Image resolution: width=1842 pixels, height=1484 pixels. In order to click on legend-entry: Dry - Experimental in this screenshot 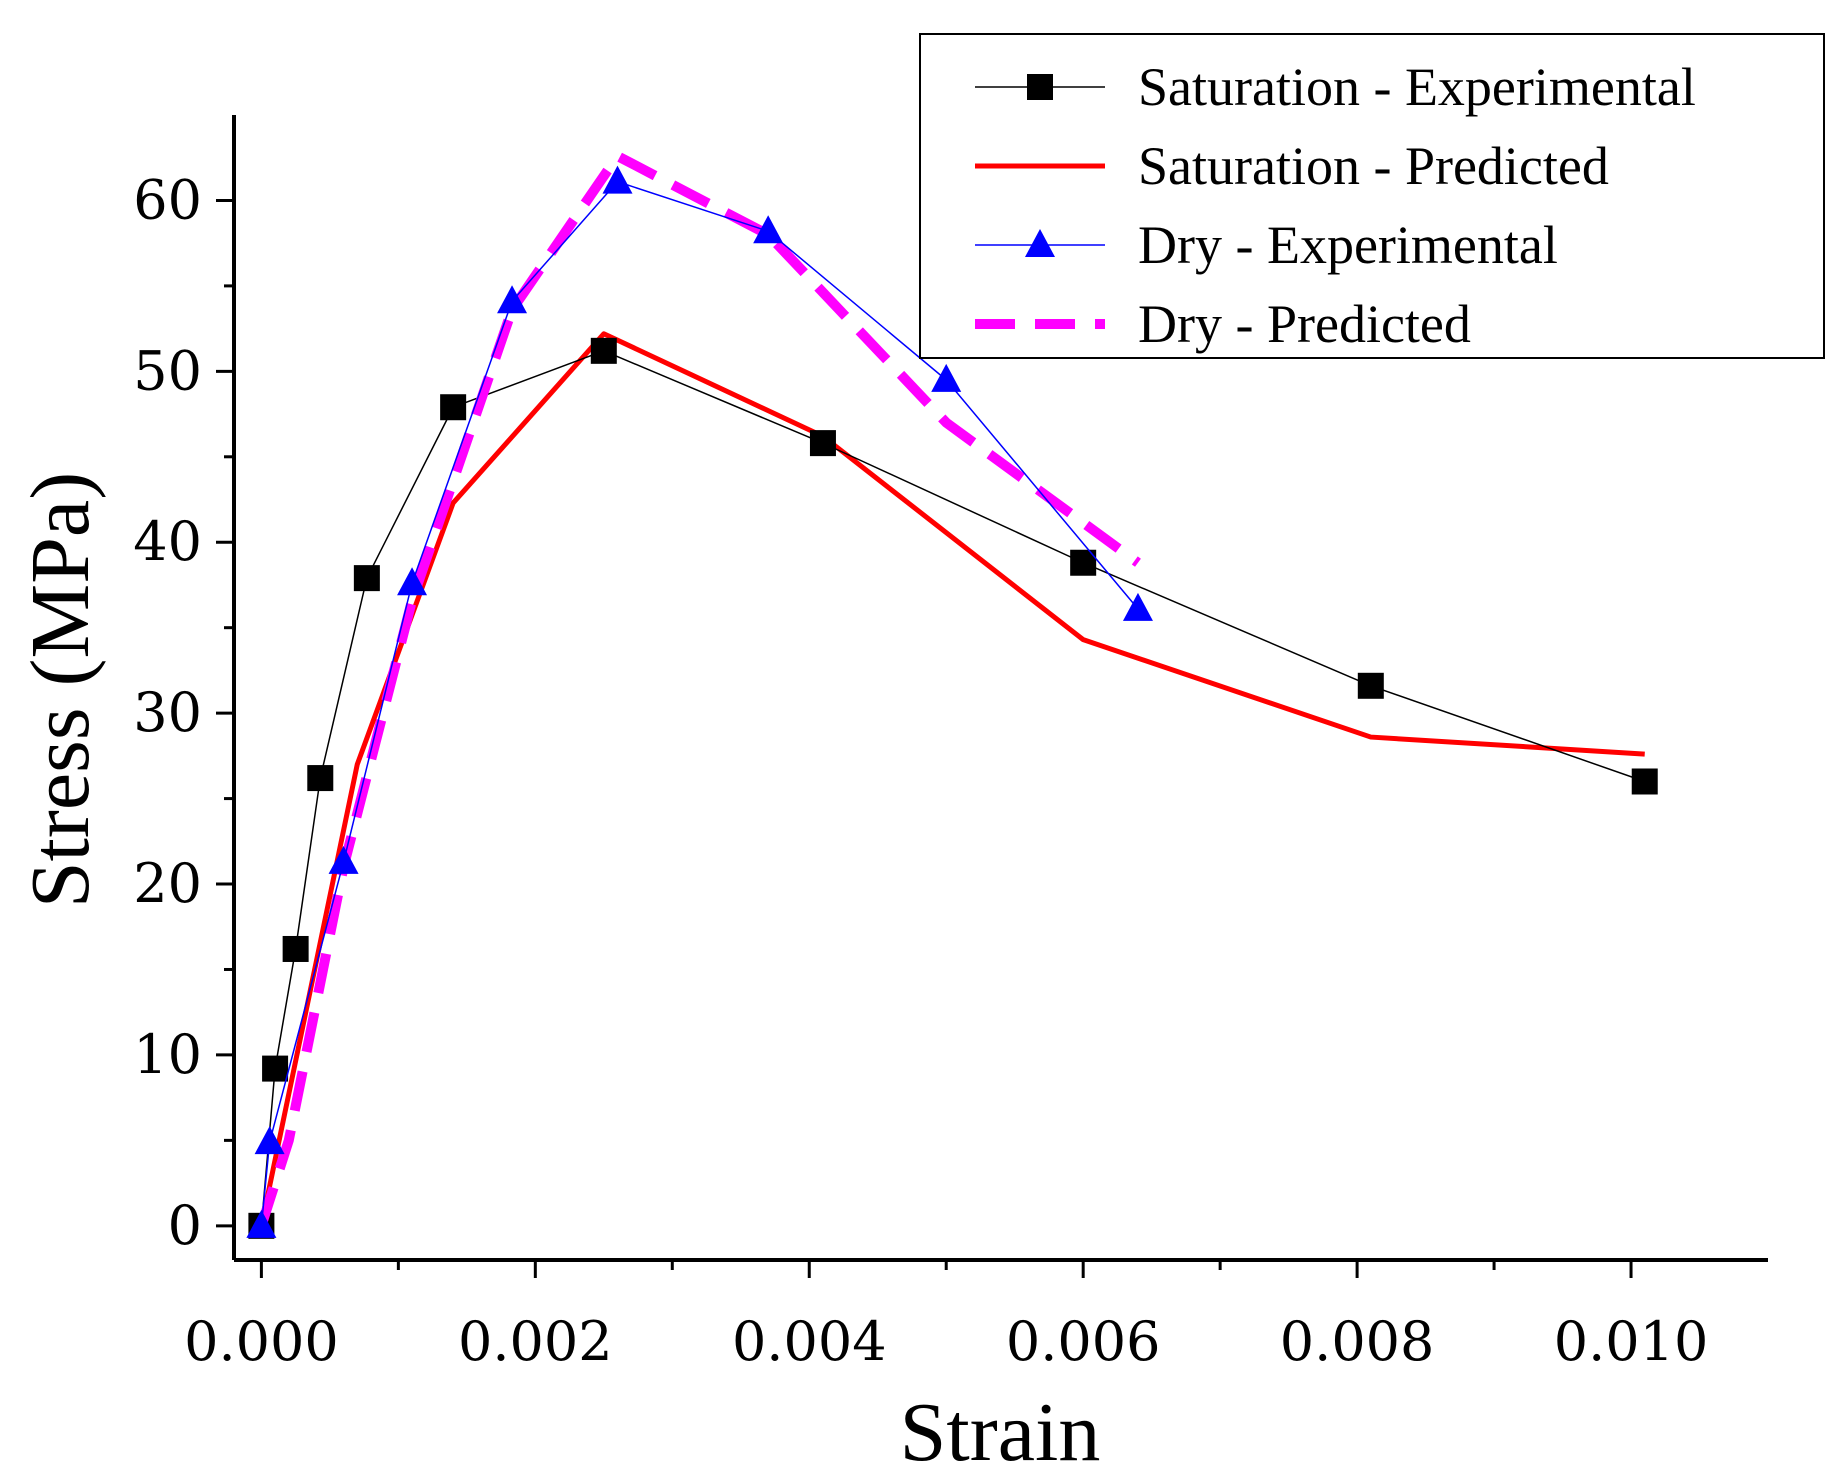, I will do `click(1266, 245)`.